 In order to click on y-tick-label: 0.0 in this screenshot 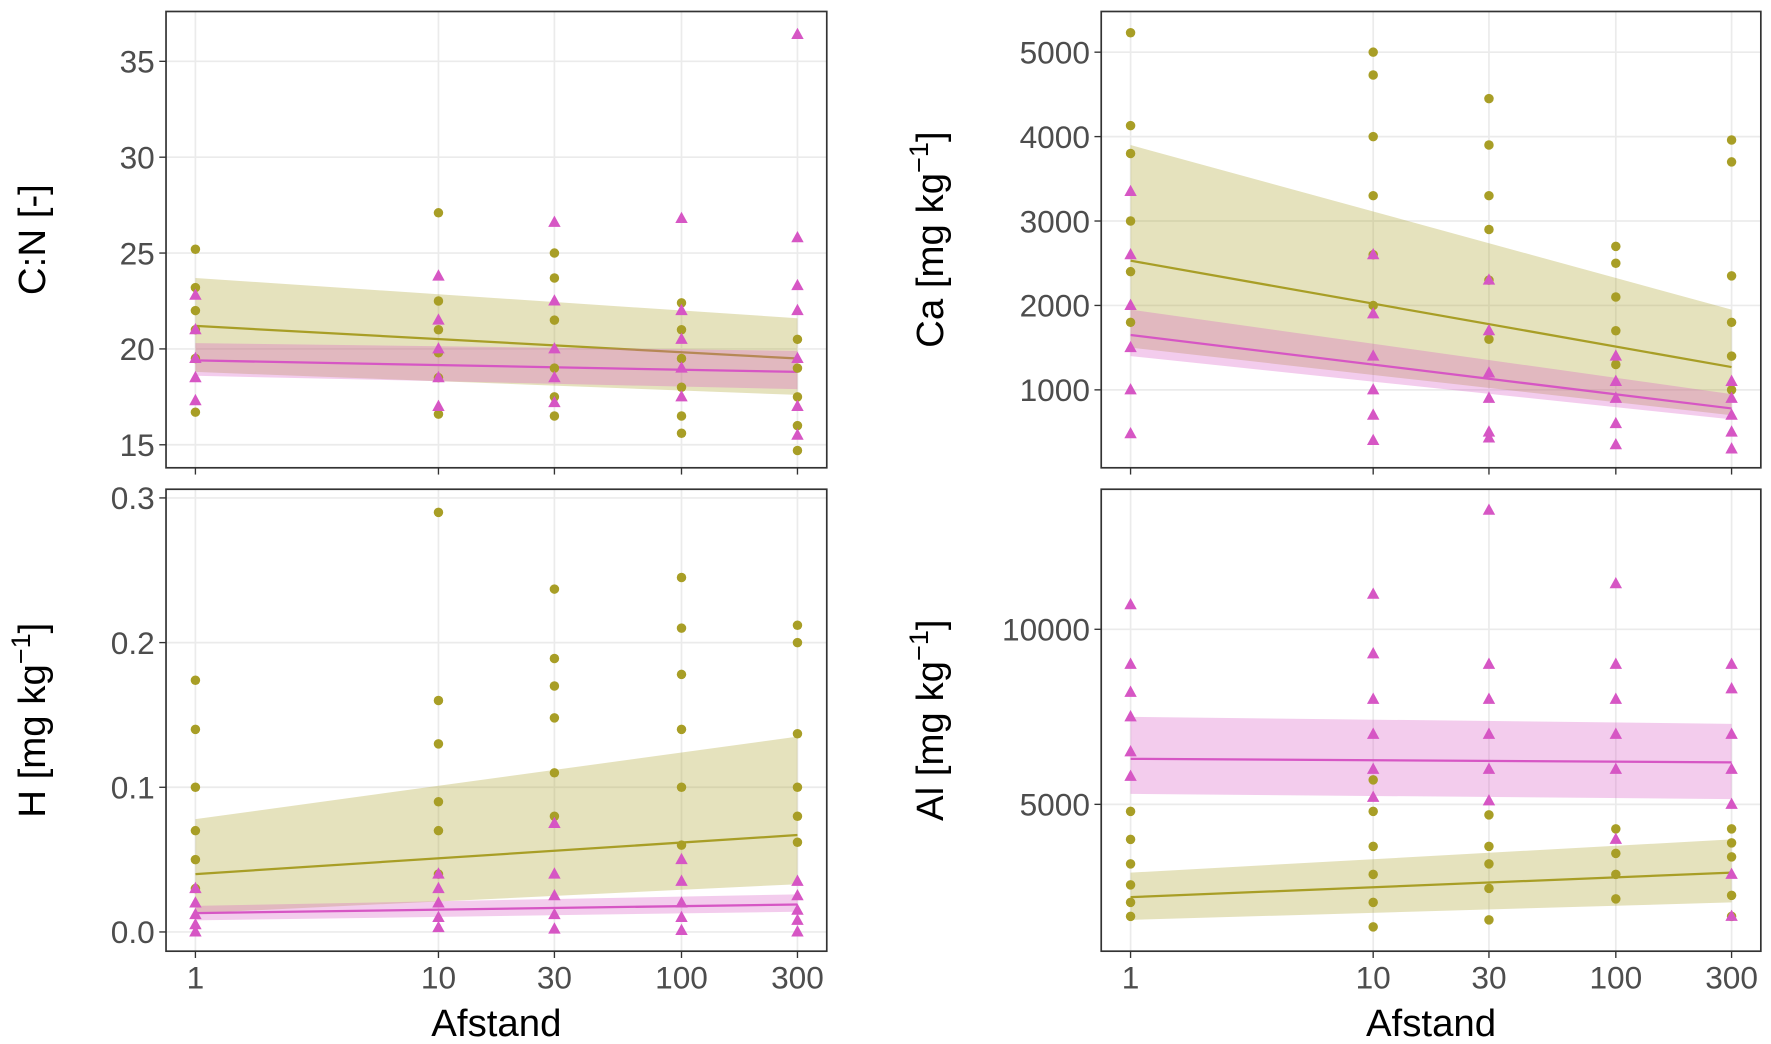, I will do `click(133, 932)`.